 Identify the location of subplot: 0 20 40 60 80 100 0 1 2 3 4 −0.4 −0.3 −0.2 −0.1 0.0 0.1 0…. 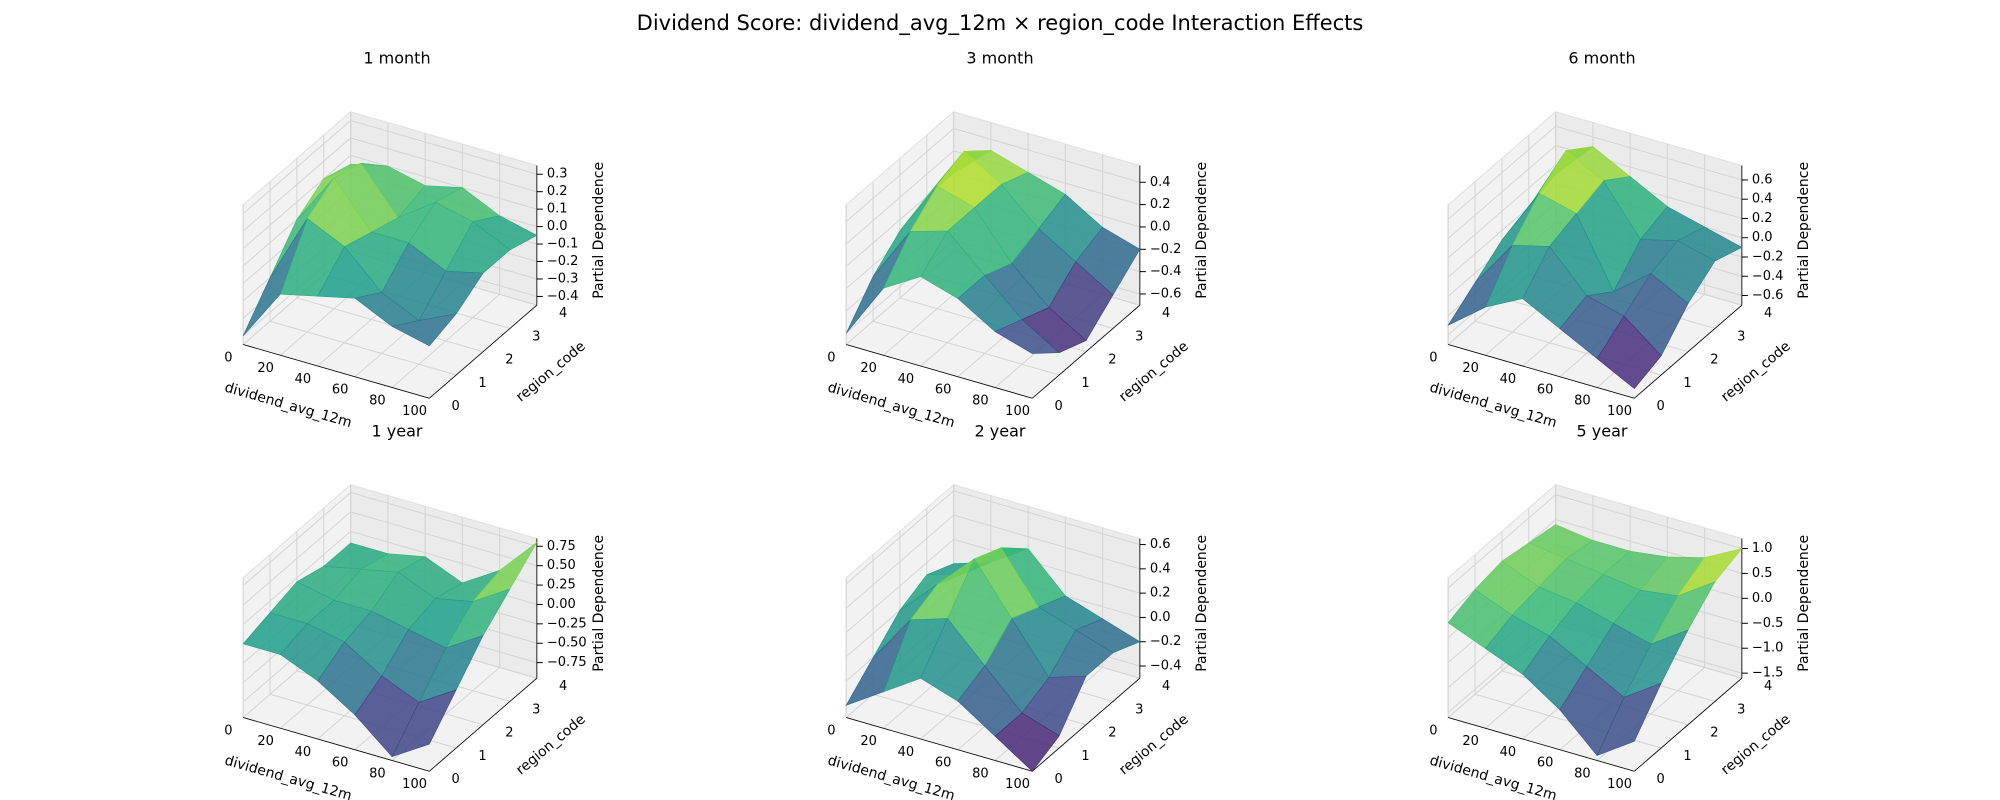
(415, 240).